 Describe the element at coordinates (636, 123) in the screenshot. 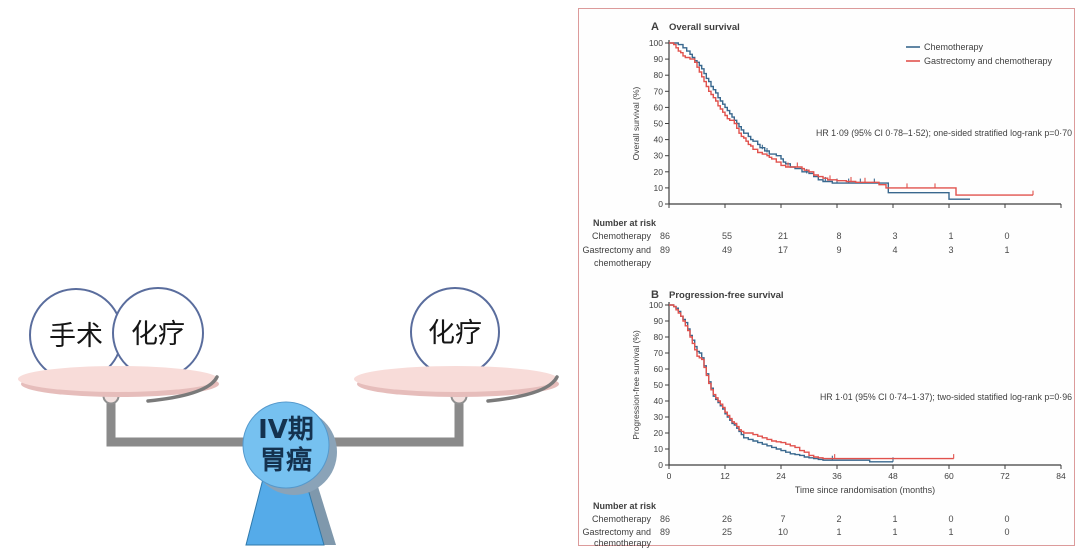

I see `y-axis-title: Overall survival (%)` at that location.